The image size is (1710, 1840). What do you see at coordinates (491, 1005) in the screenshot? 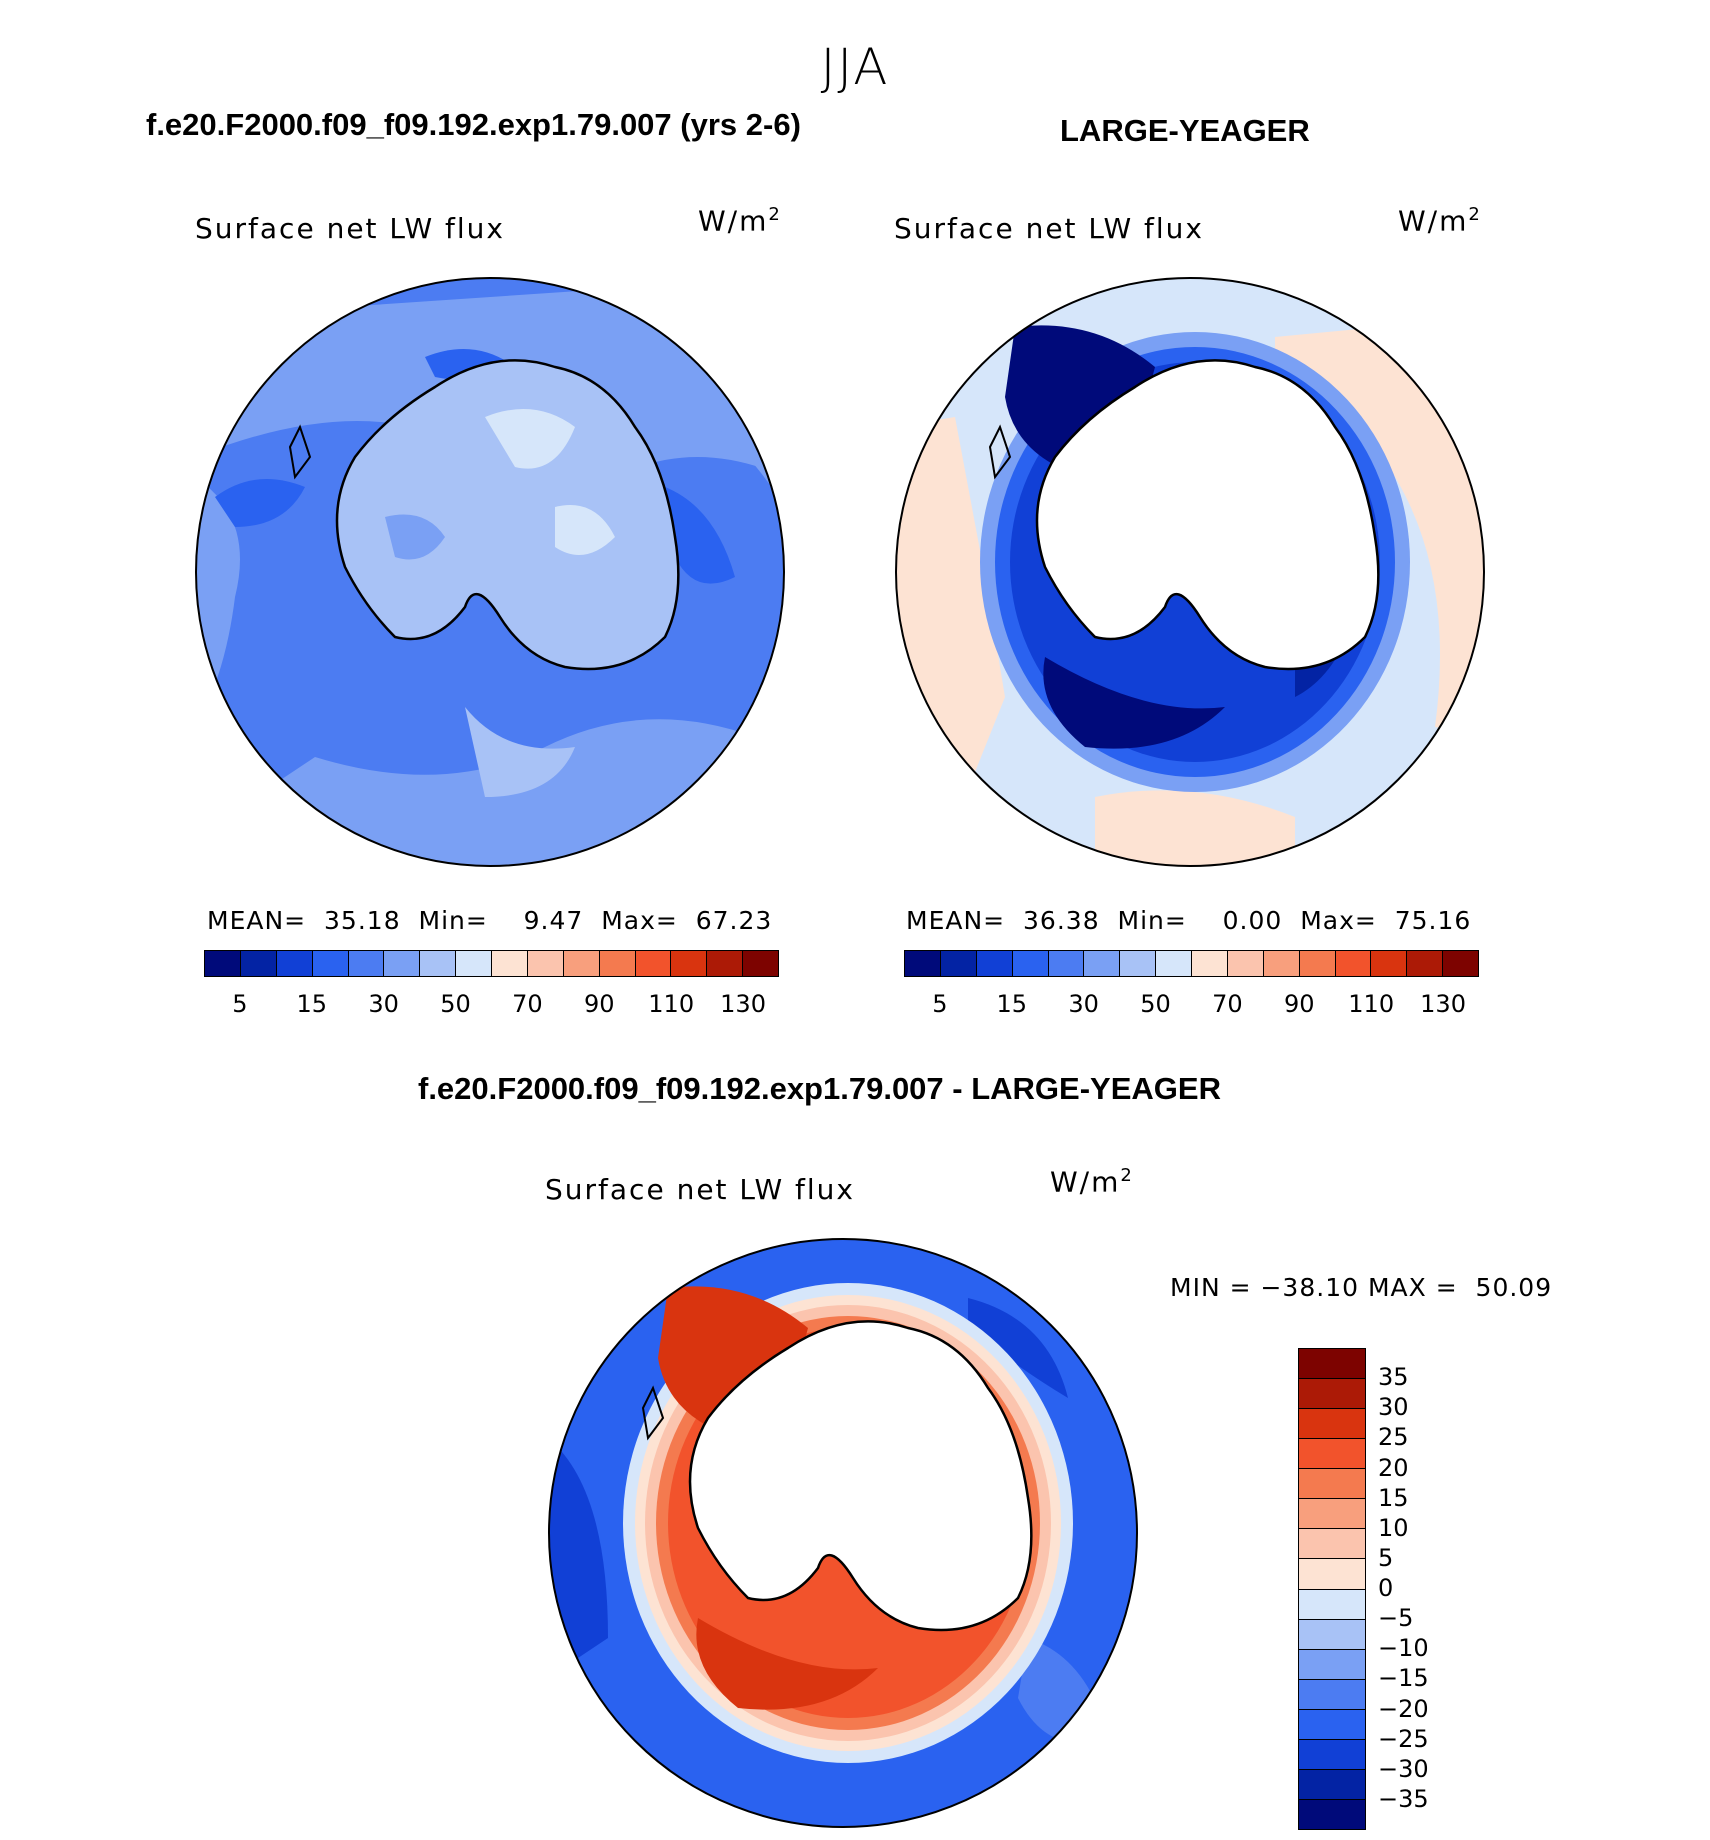
I see `panel1-colorbar-ticks: 5 15 30 50 70 90 110 130` at bounding box center [491, 1005].